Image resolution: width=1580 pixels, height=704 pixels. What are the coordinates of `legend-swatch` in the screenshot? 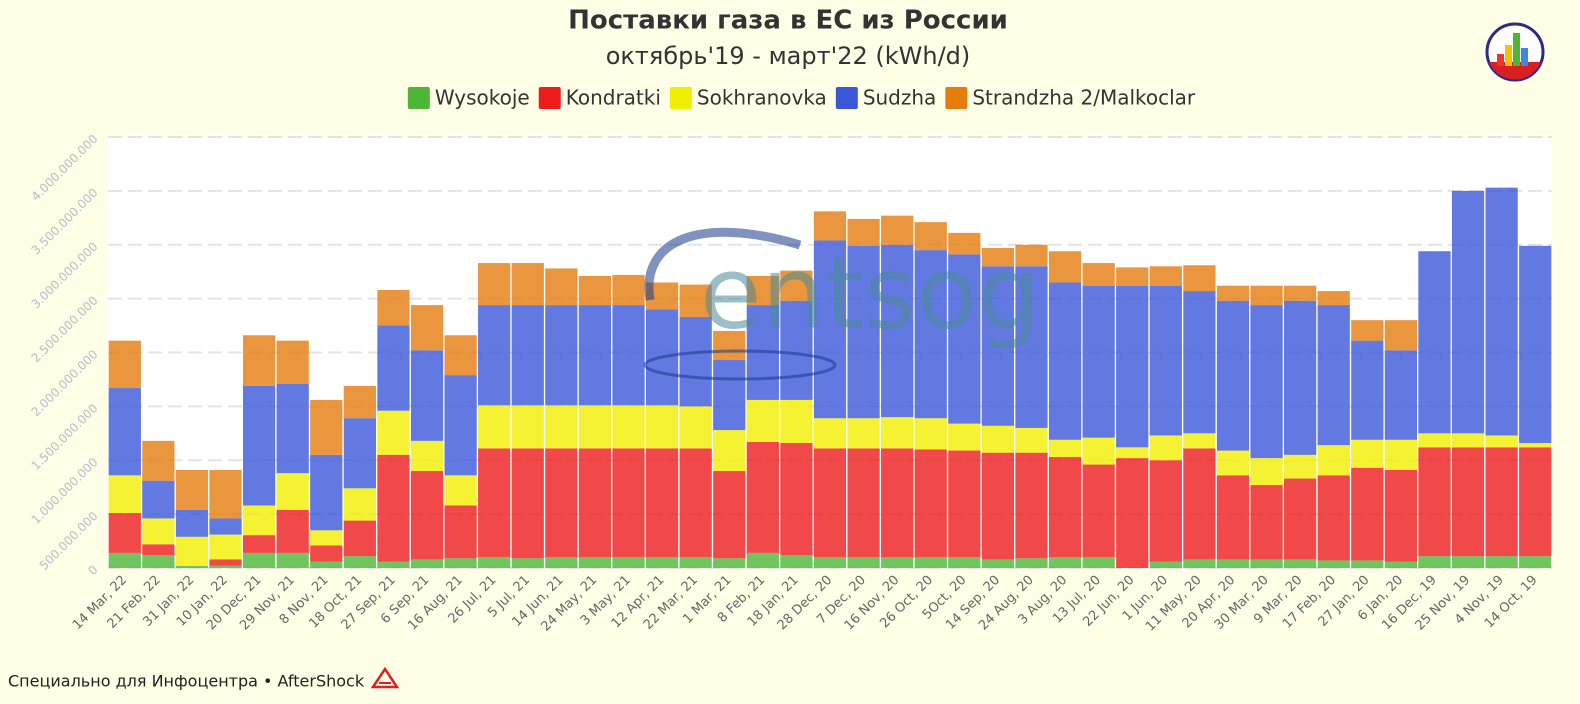 It's located at (956, 98).